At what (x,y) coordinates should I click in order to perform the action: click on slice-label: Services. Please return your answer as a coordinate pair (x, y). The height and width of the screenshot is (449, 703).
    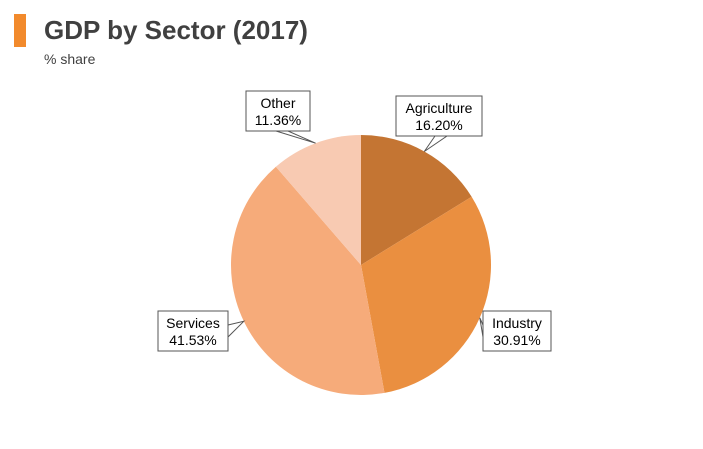
    Looking at the image, I should click on (193, 323).